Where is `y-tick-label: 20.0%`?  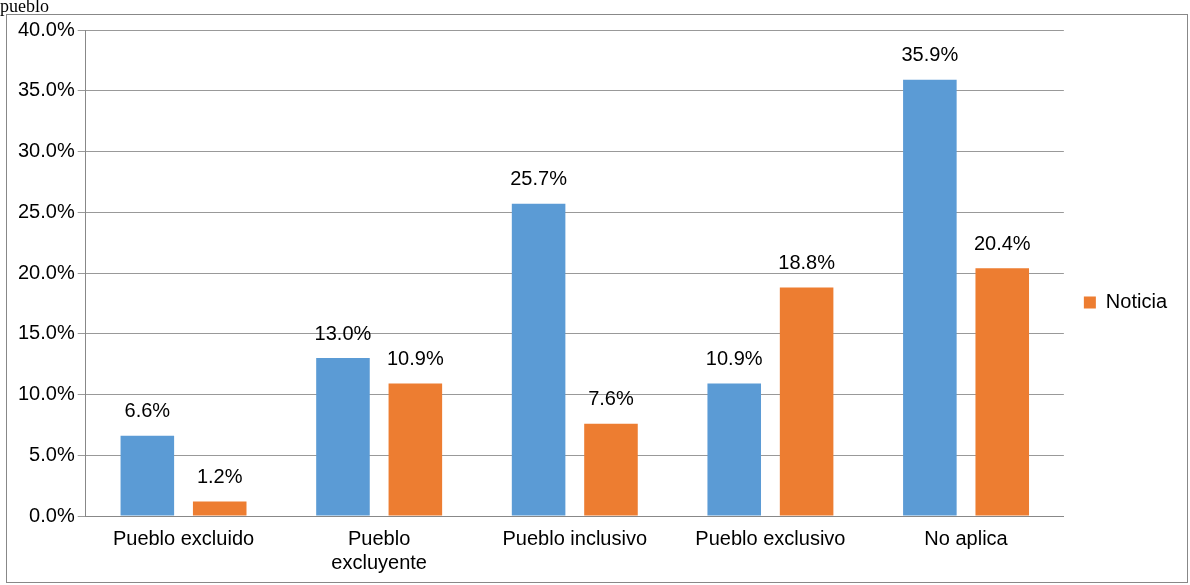 y-tick-label: 20.0% is located at coordinates (46, 271).